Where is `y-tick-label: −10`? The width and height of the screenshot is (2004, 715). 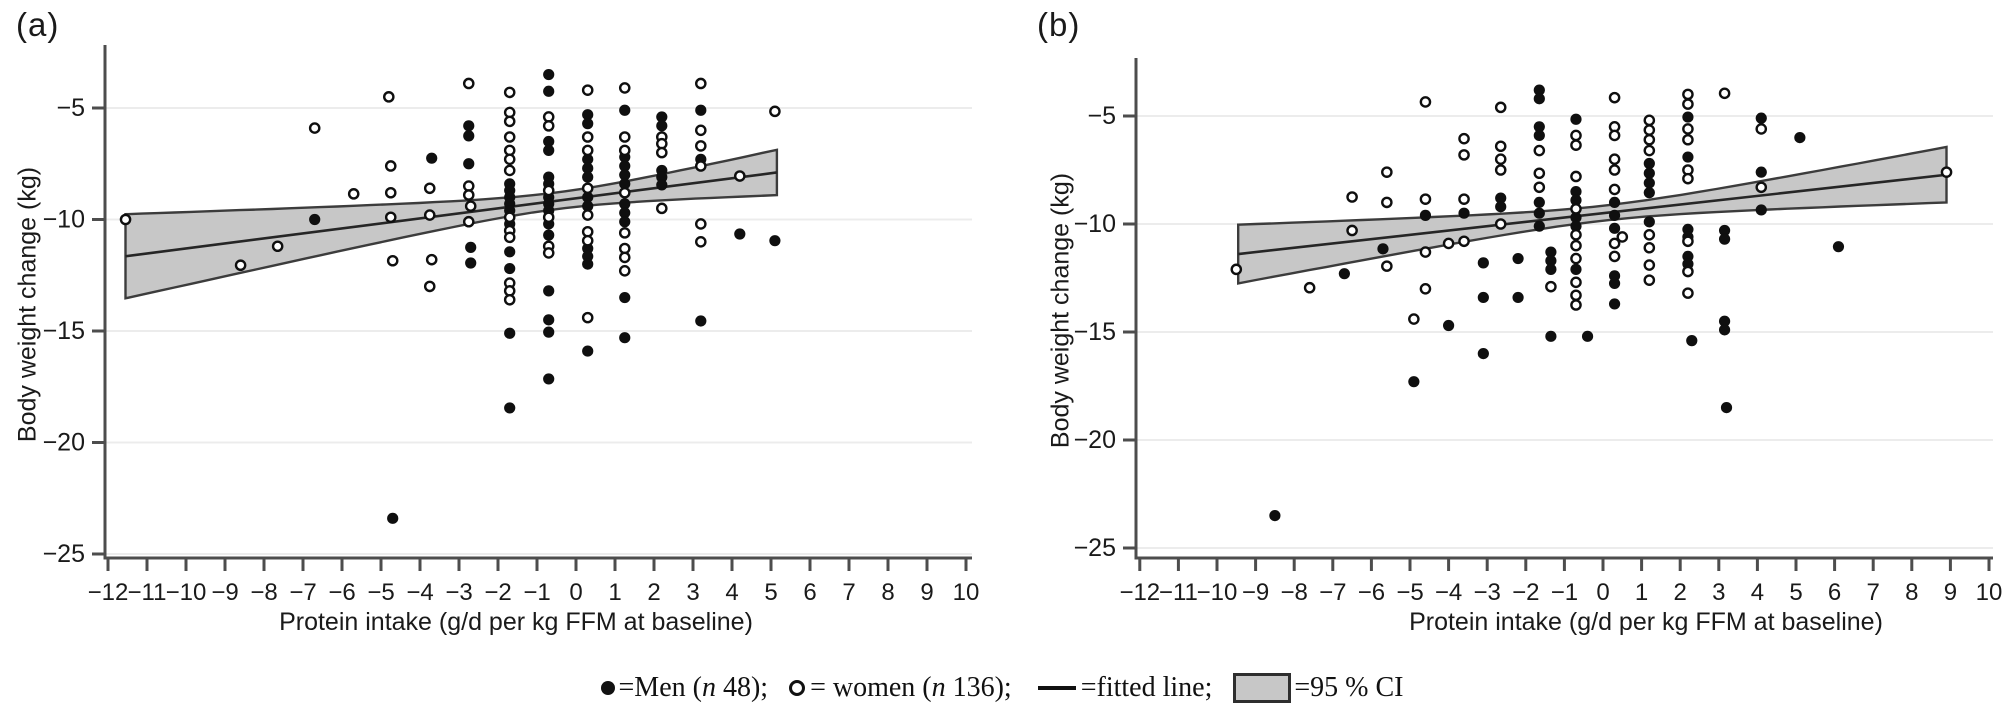
y-tick-label: −10 is located at coordinates (1095, 224).